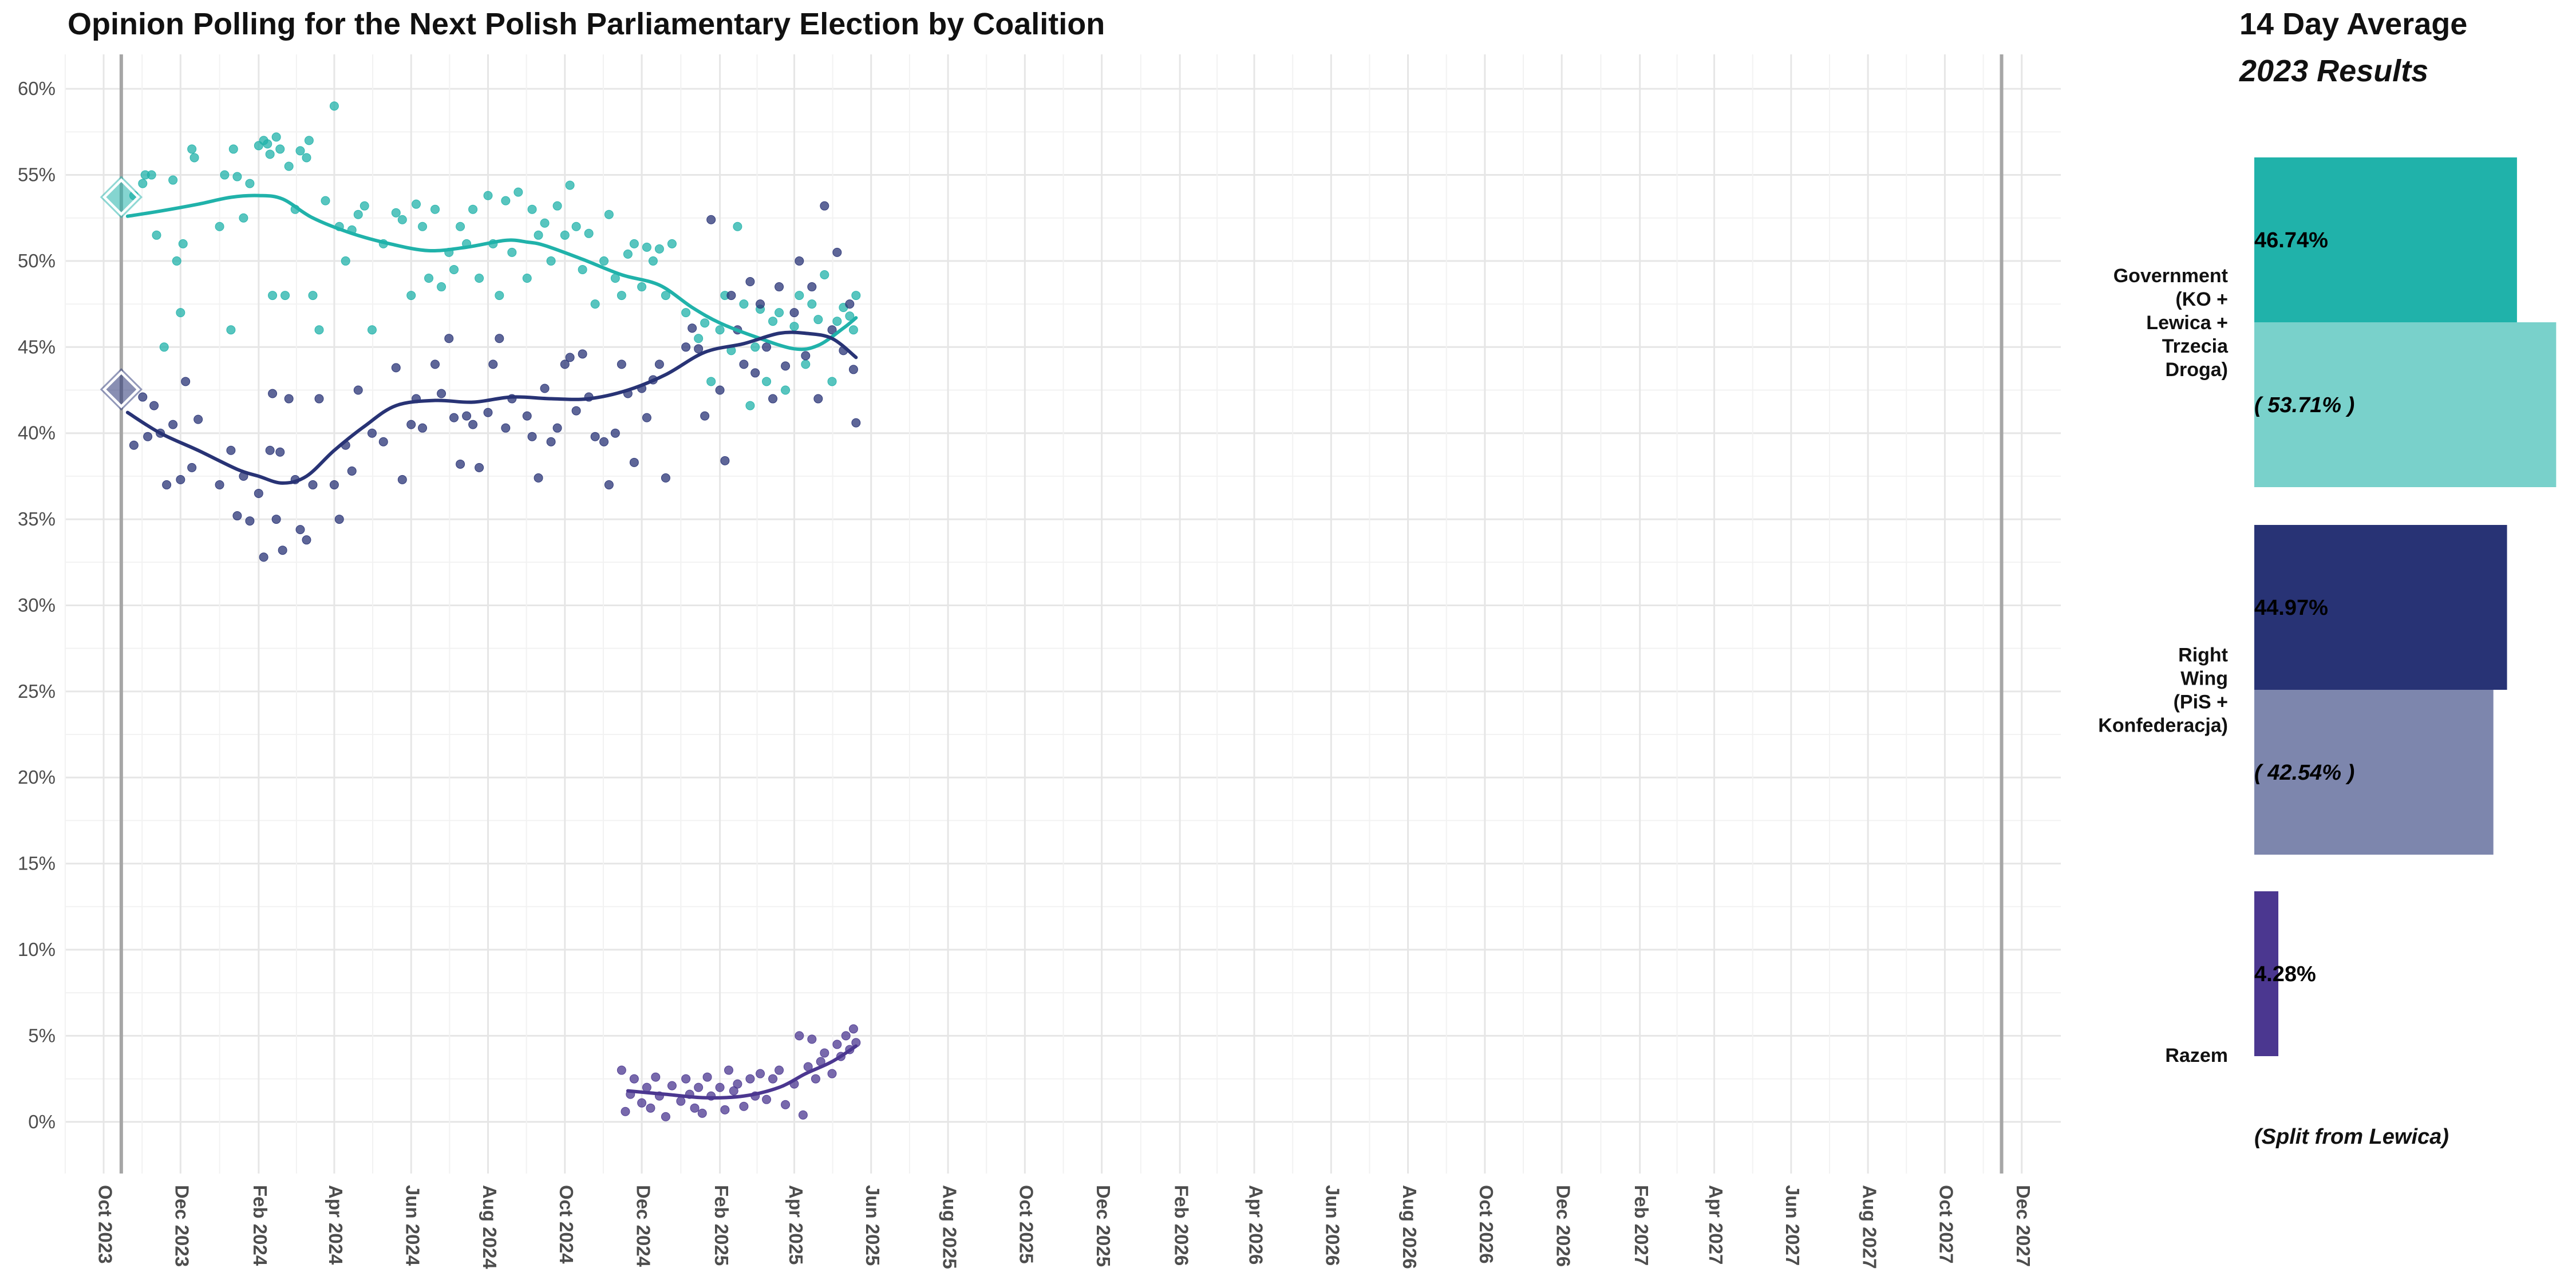  What do you see at coordinates (37, 260) in the screenshot?
I see `y-tick-label: 50%` at bounding box center [37, 260].